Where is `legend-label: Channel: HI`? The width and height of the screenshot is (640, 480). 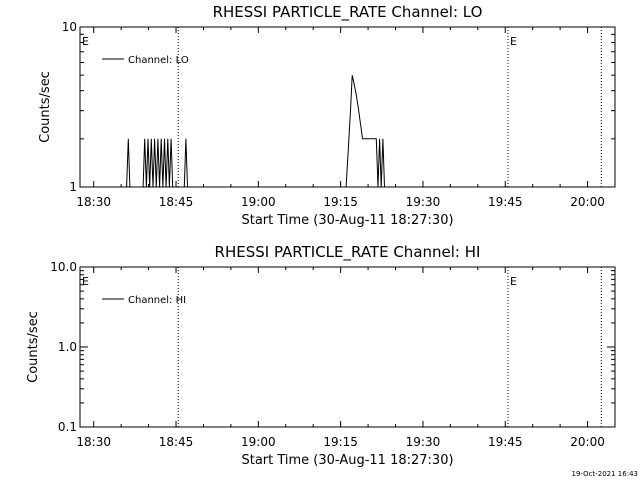 legend-label: Channel: HI is located at coordinates (157, 300).